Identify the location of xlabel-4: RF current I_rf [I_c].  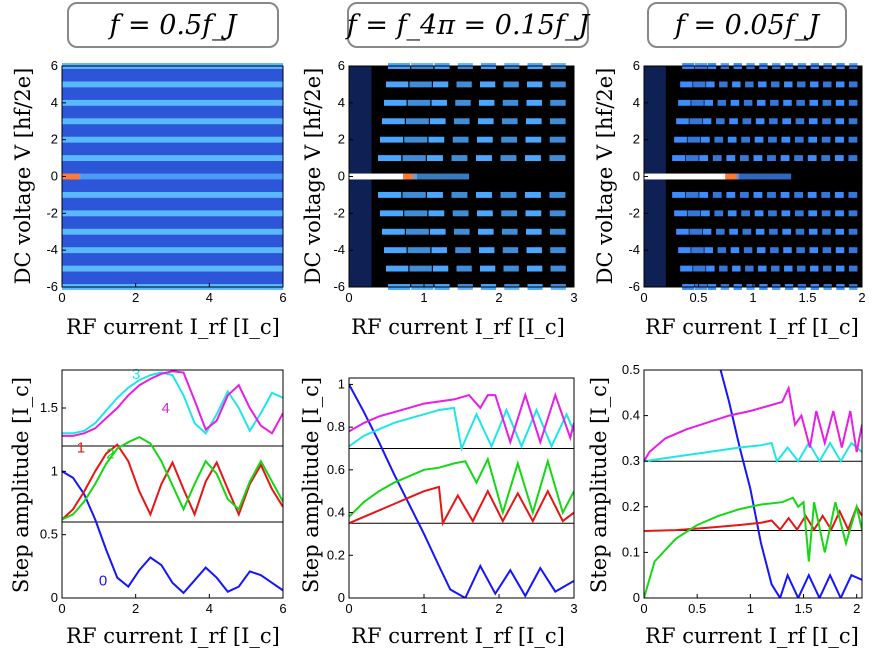
(173, 636).